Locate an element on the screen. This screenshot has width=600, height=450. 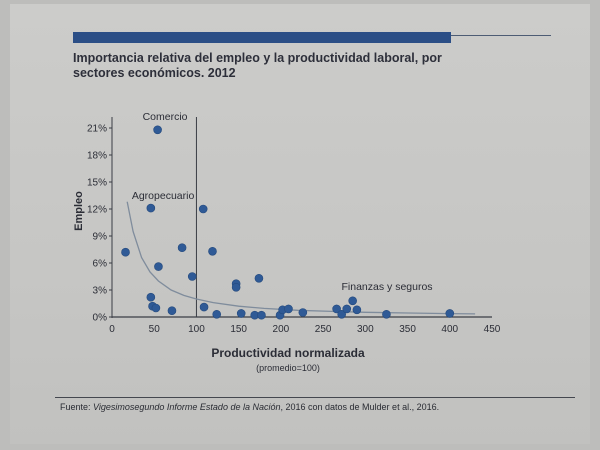
x-tick-label: 0 is located at coordinates (112, 329).